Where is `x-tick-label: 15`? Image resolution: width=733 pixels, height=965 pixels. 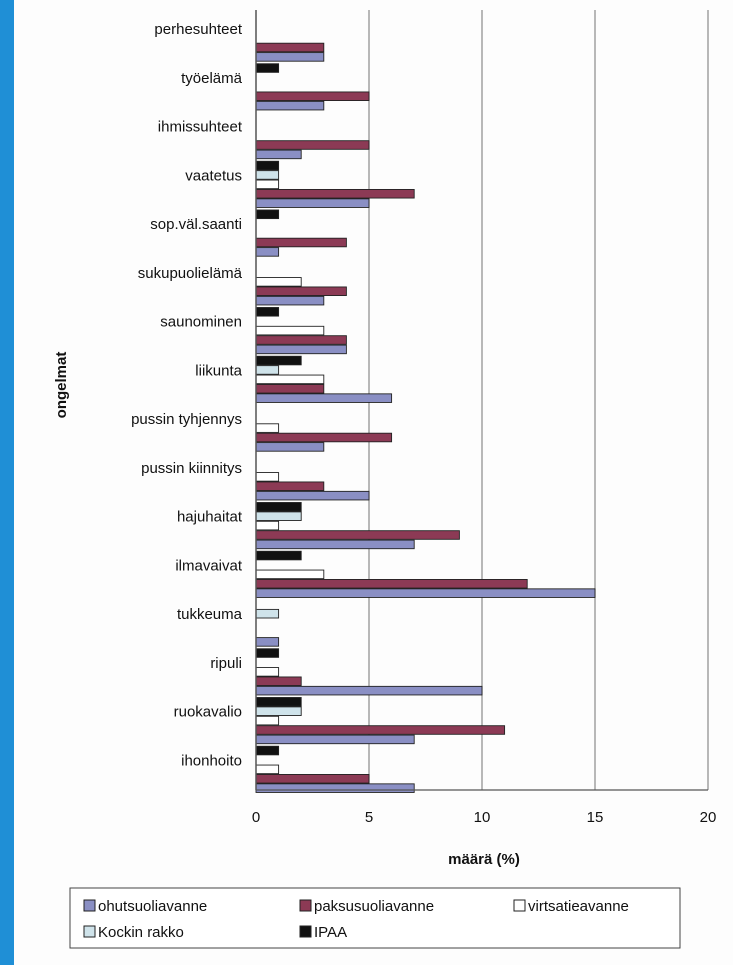
x-tick-label: 15 is located at coordinates (595, 817).